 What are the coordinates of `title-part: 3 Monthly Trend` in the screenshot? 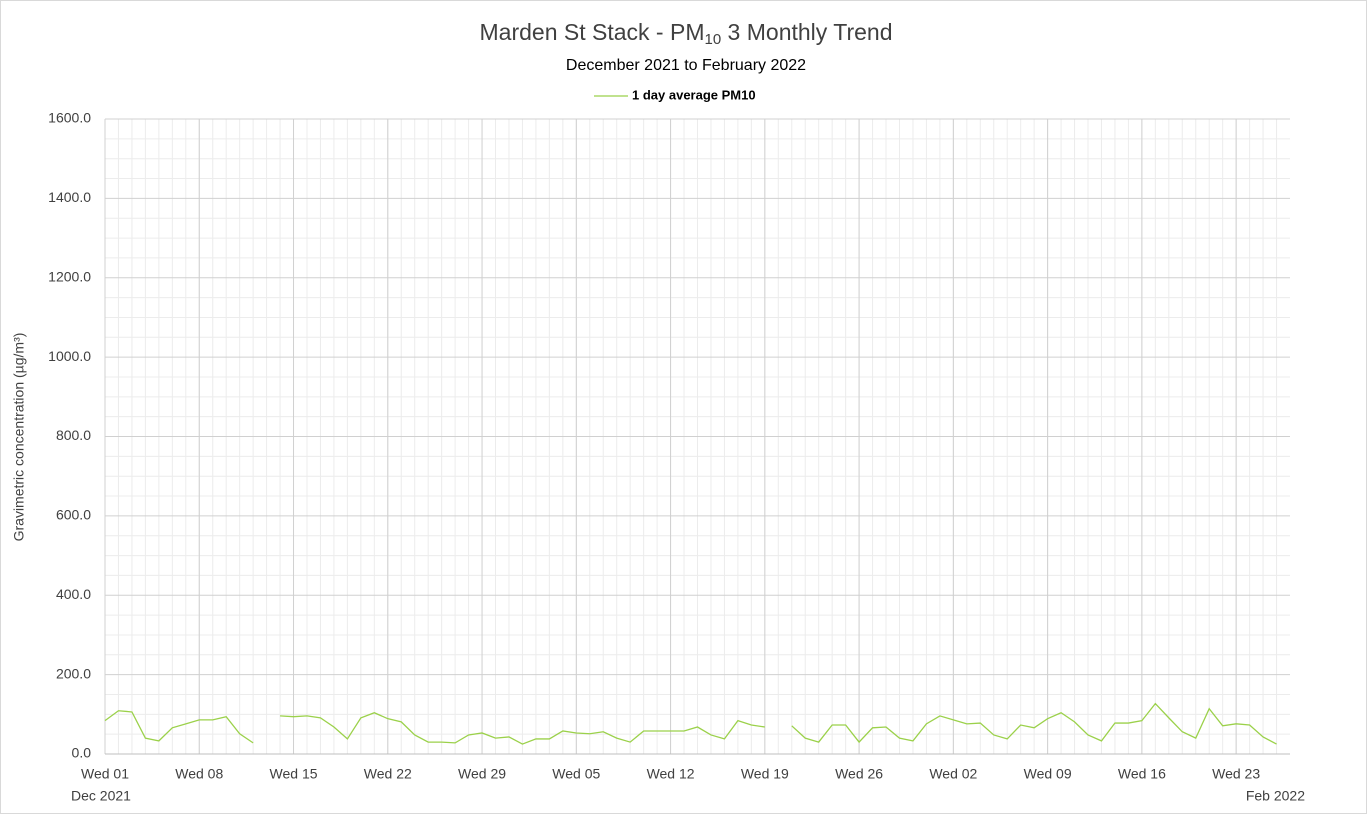 It's located at (806, 32).